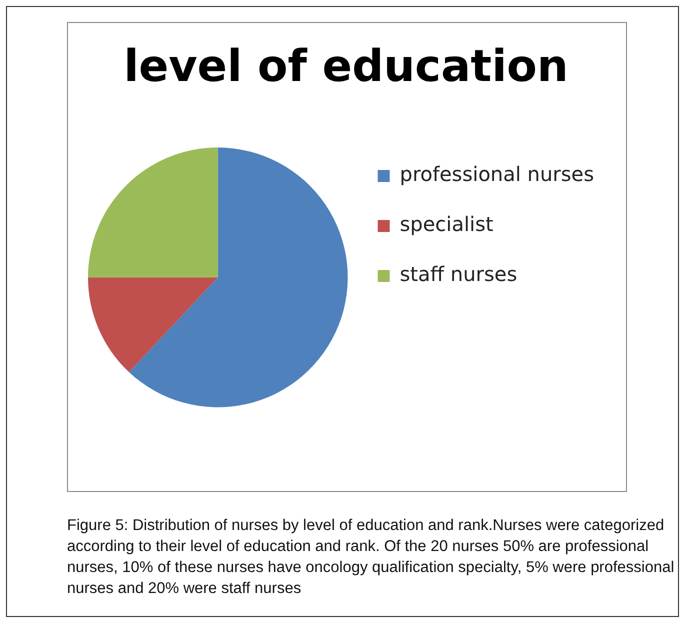  I want to click on caption: Figure 5: Distribution of nurses by level of education and rank.Nurses were categorized according to their level of education and rank. Of the 20 nurses 50% are professional nurses, 10% of these nurses have oncology qualification specialty, 5% were professional nurses and 20% were staff nurses, so click(371, 557).